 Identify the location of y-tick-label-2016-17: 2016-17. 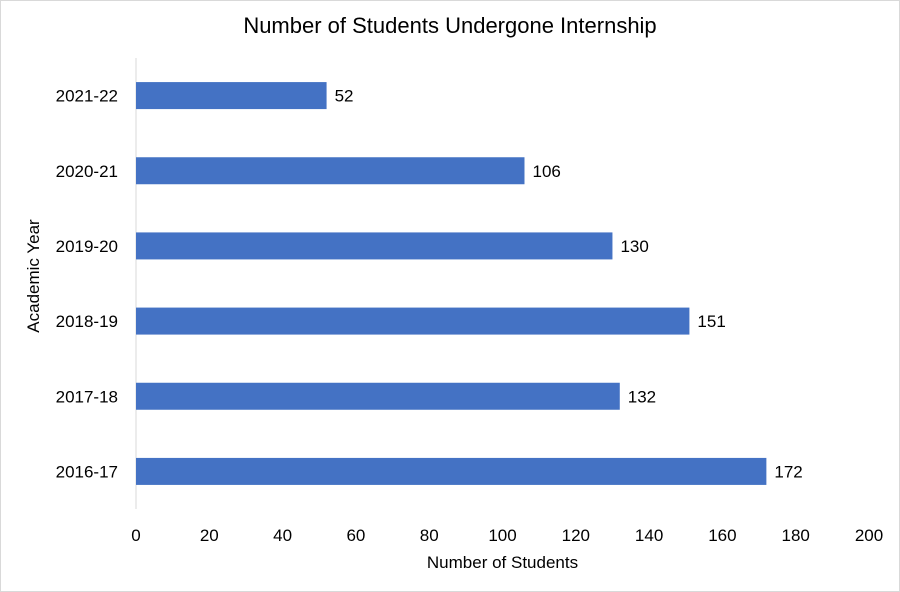
(87, 471).